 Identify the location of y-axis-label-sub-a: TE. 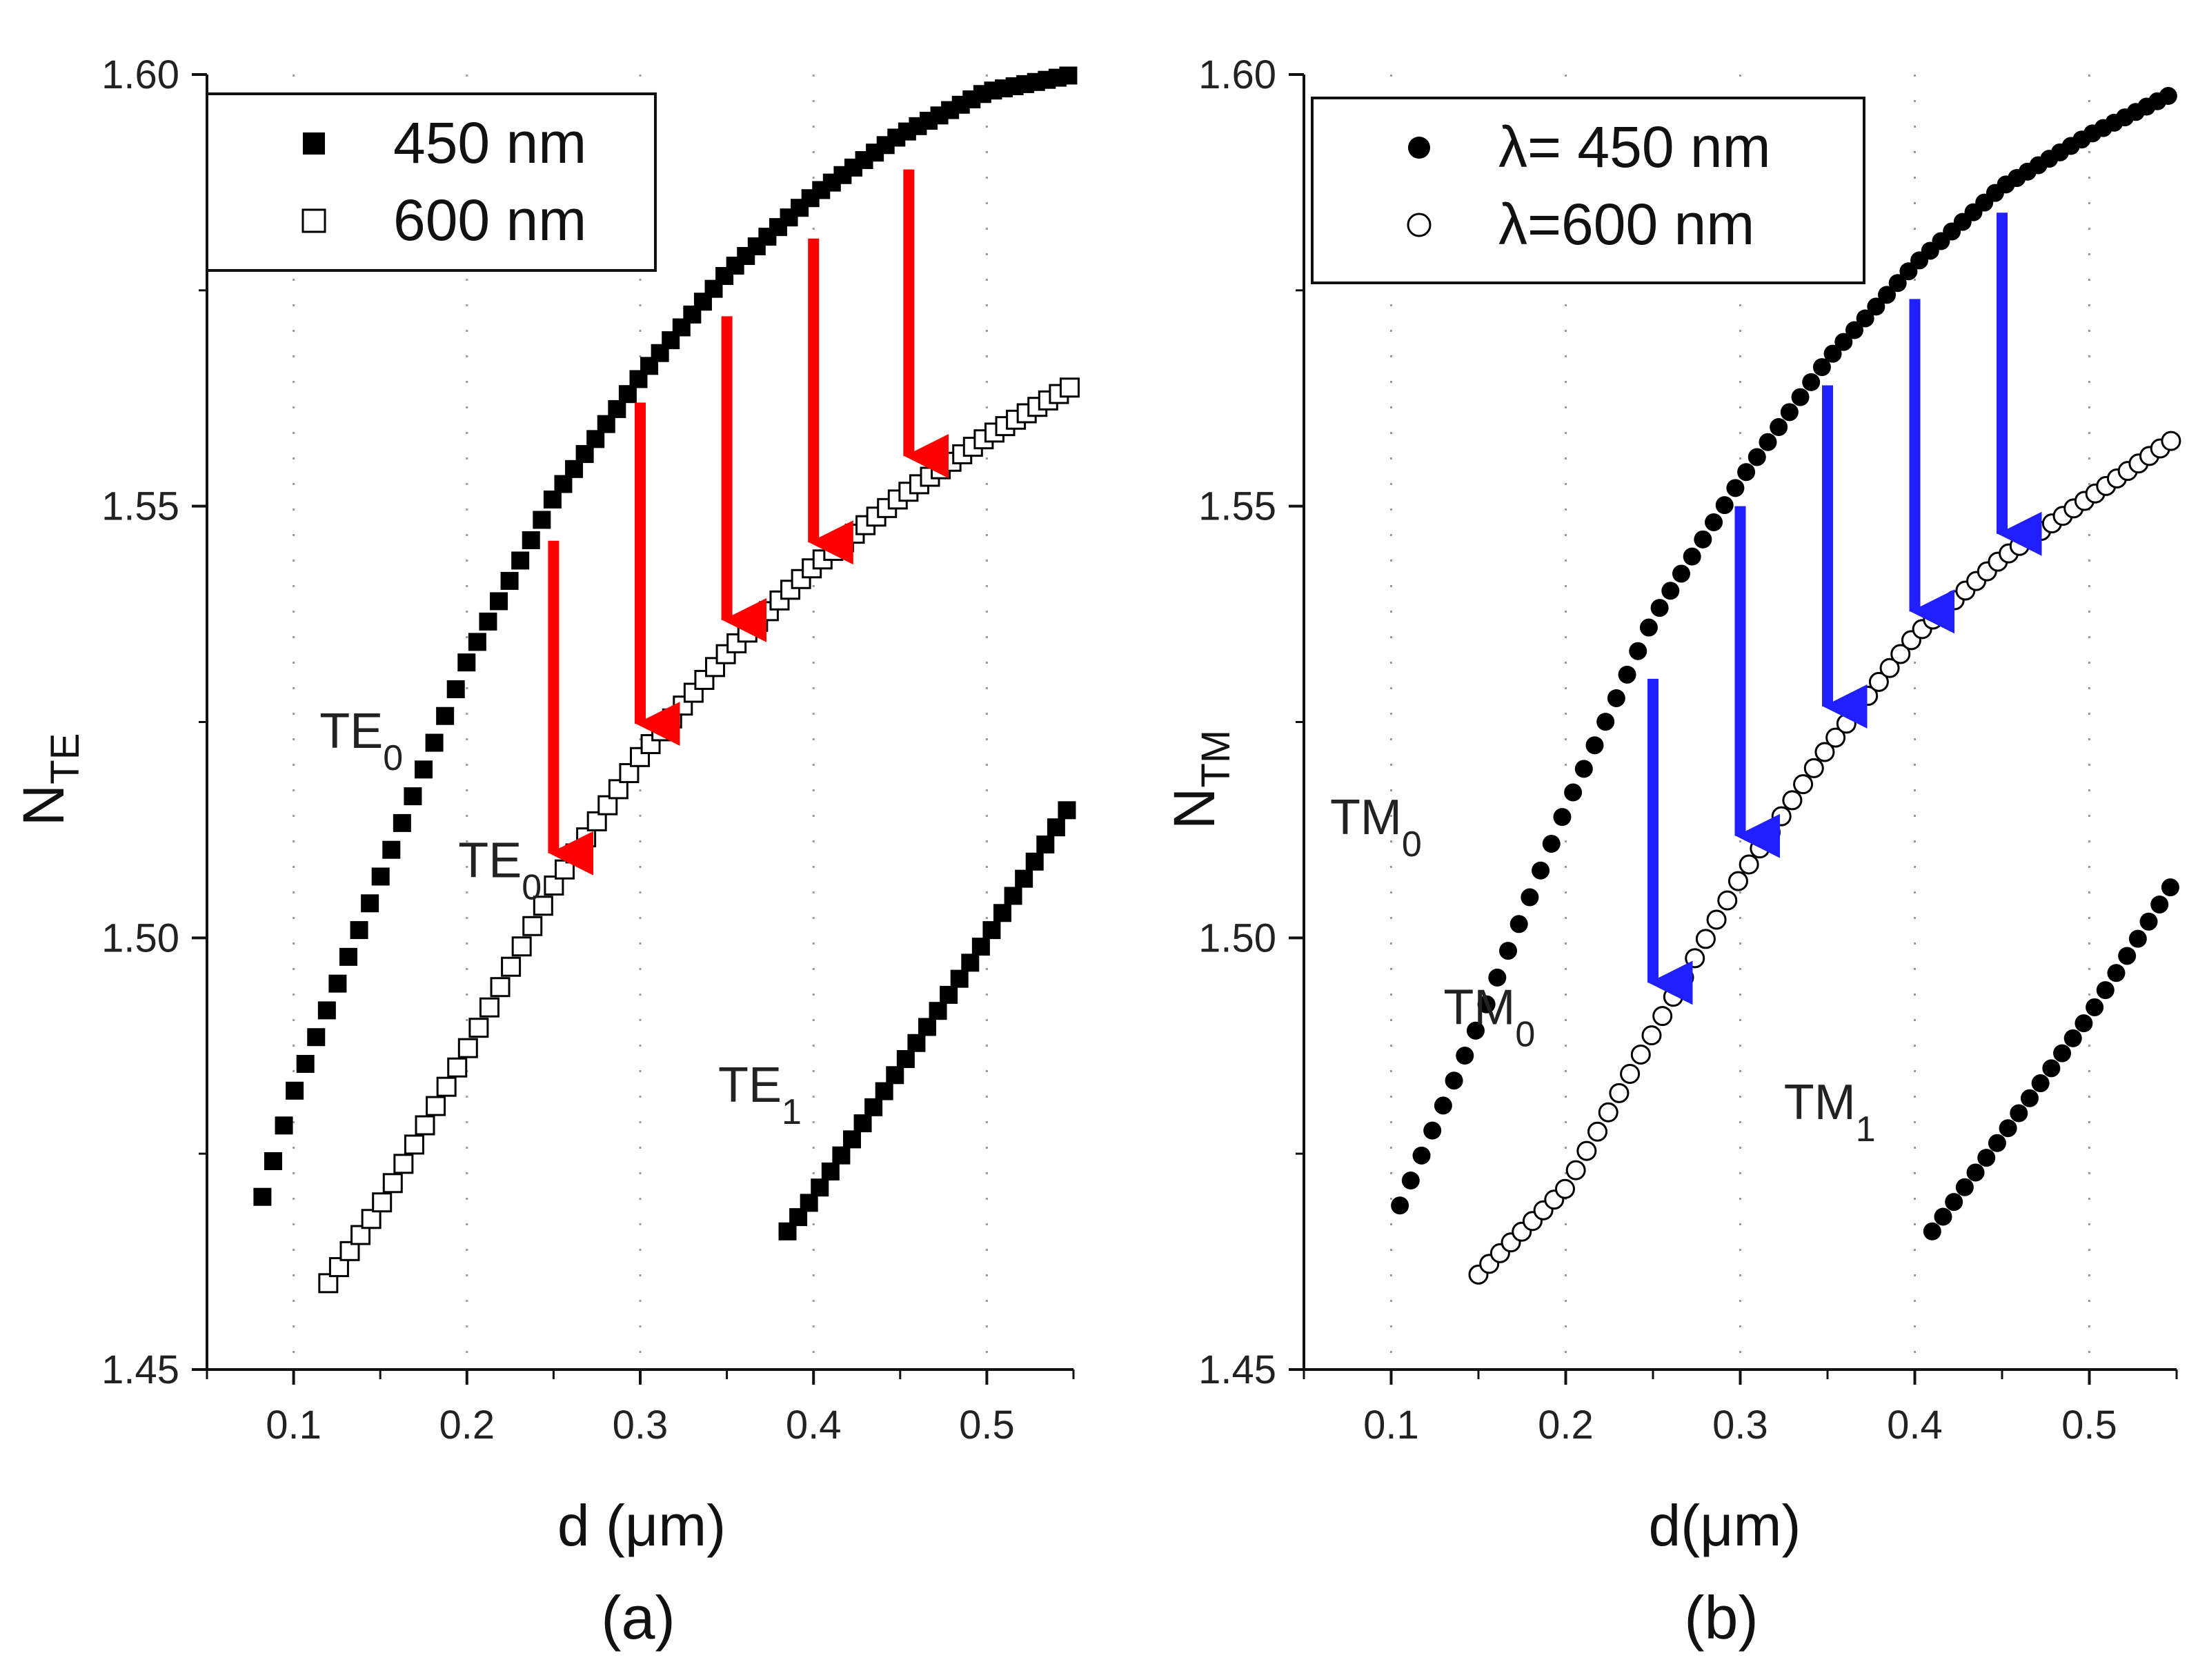
(65, 758).